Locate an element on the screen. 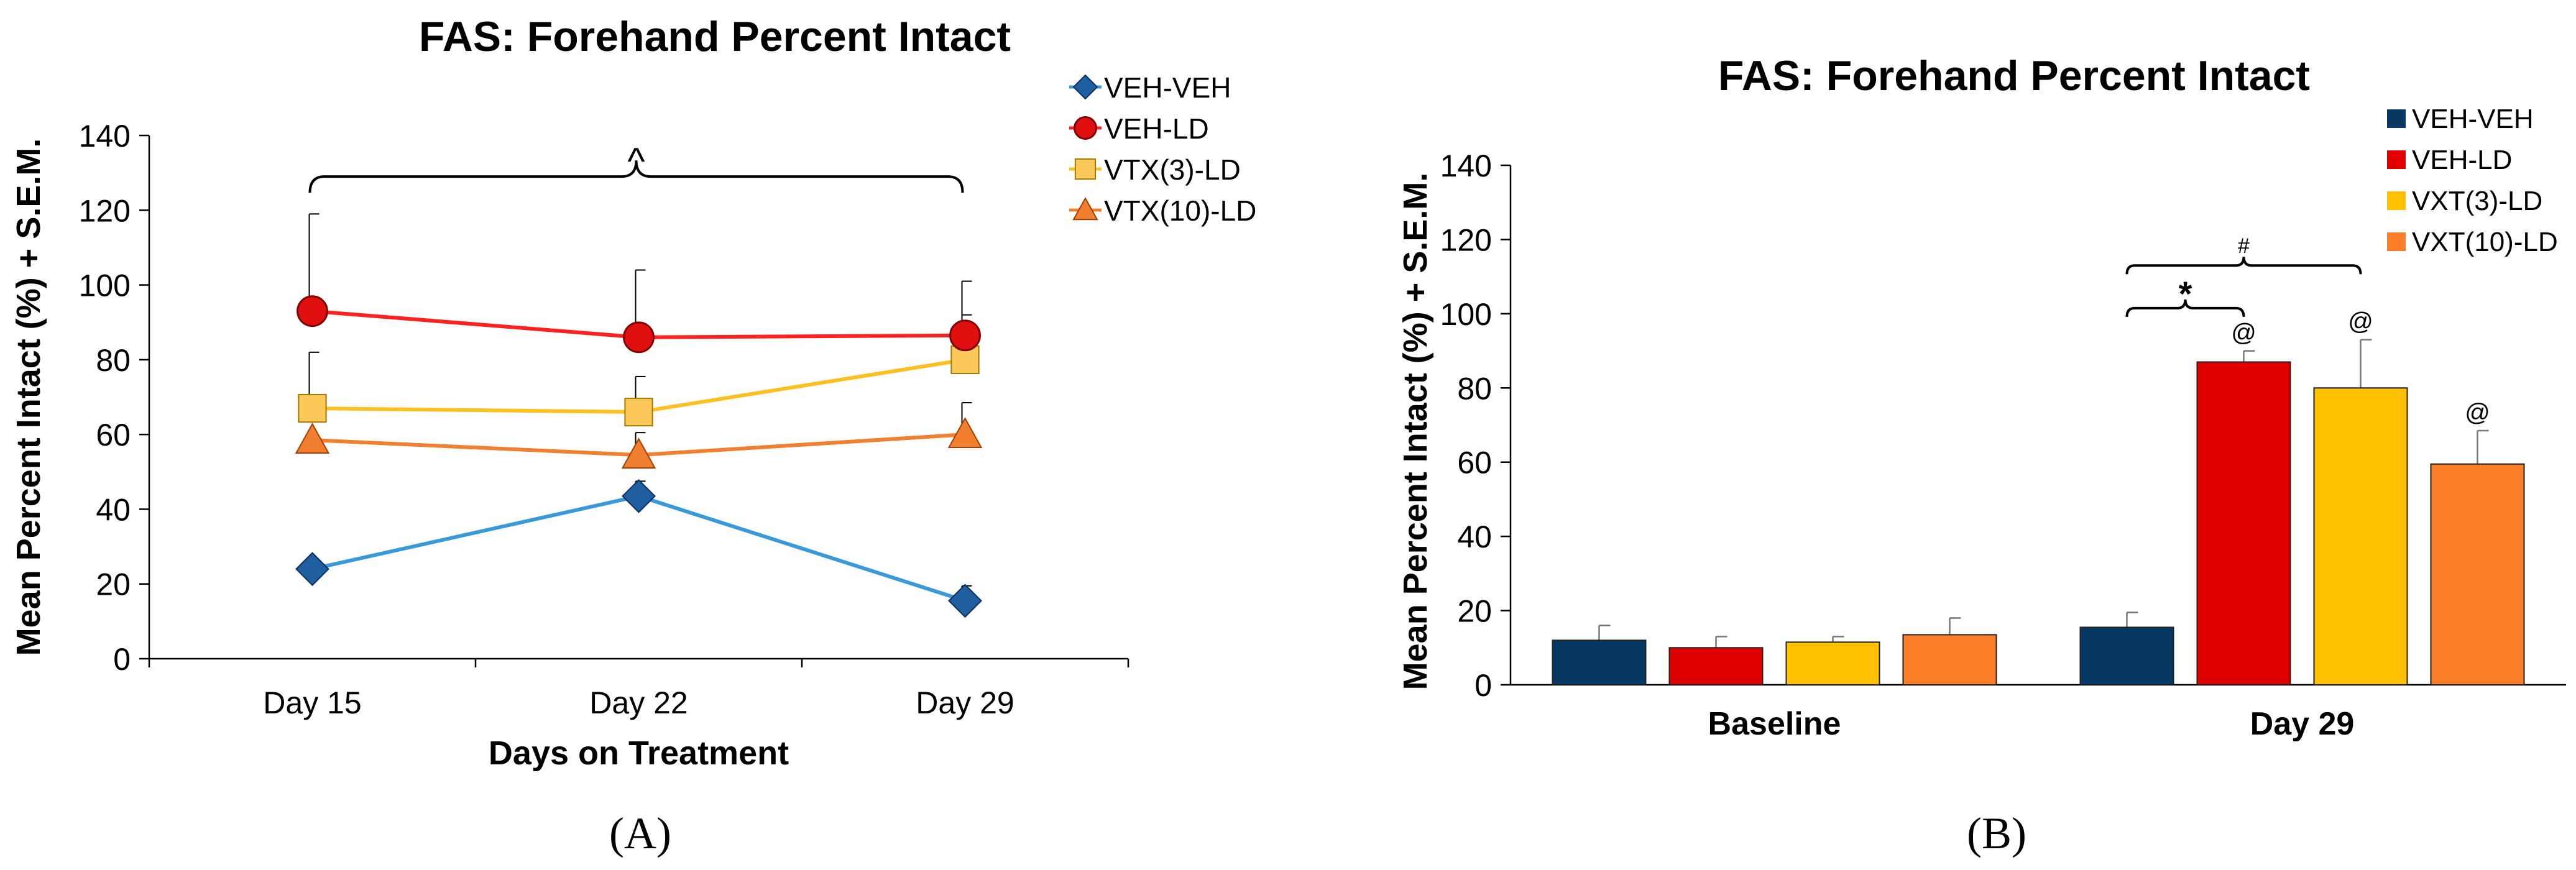 The height and width of the screenshot is (870, 2576). chart-a-x-tick-label: Day 15 is located at coordinates (312, 702).